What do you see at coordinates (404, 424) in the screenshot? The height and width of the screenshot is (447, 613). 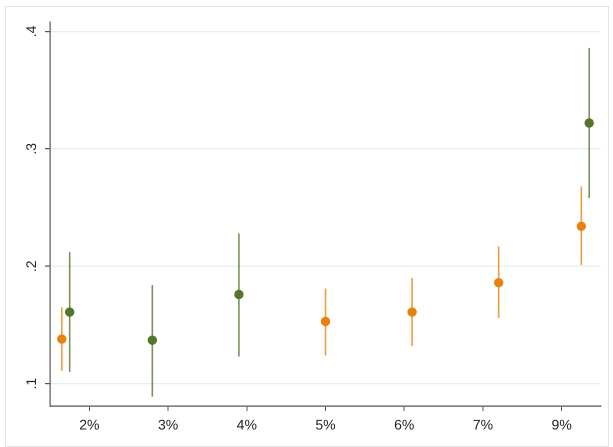 I see `x-tick-label: 6%` at bounding box center [404, 424].